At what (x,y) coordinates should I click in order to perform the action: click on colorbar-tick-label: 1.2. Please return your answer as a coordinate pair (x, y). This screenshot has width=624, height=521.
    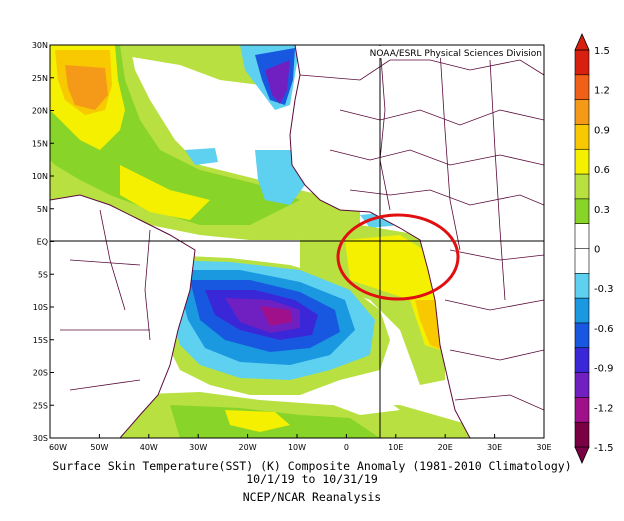
    Looking at the image, I should click on (602, 91).